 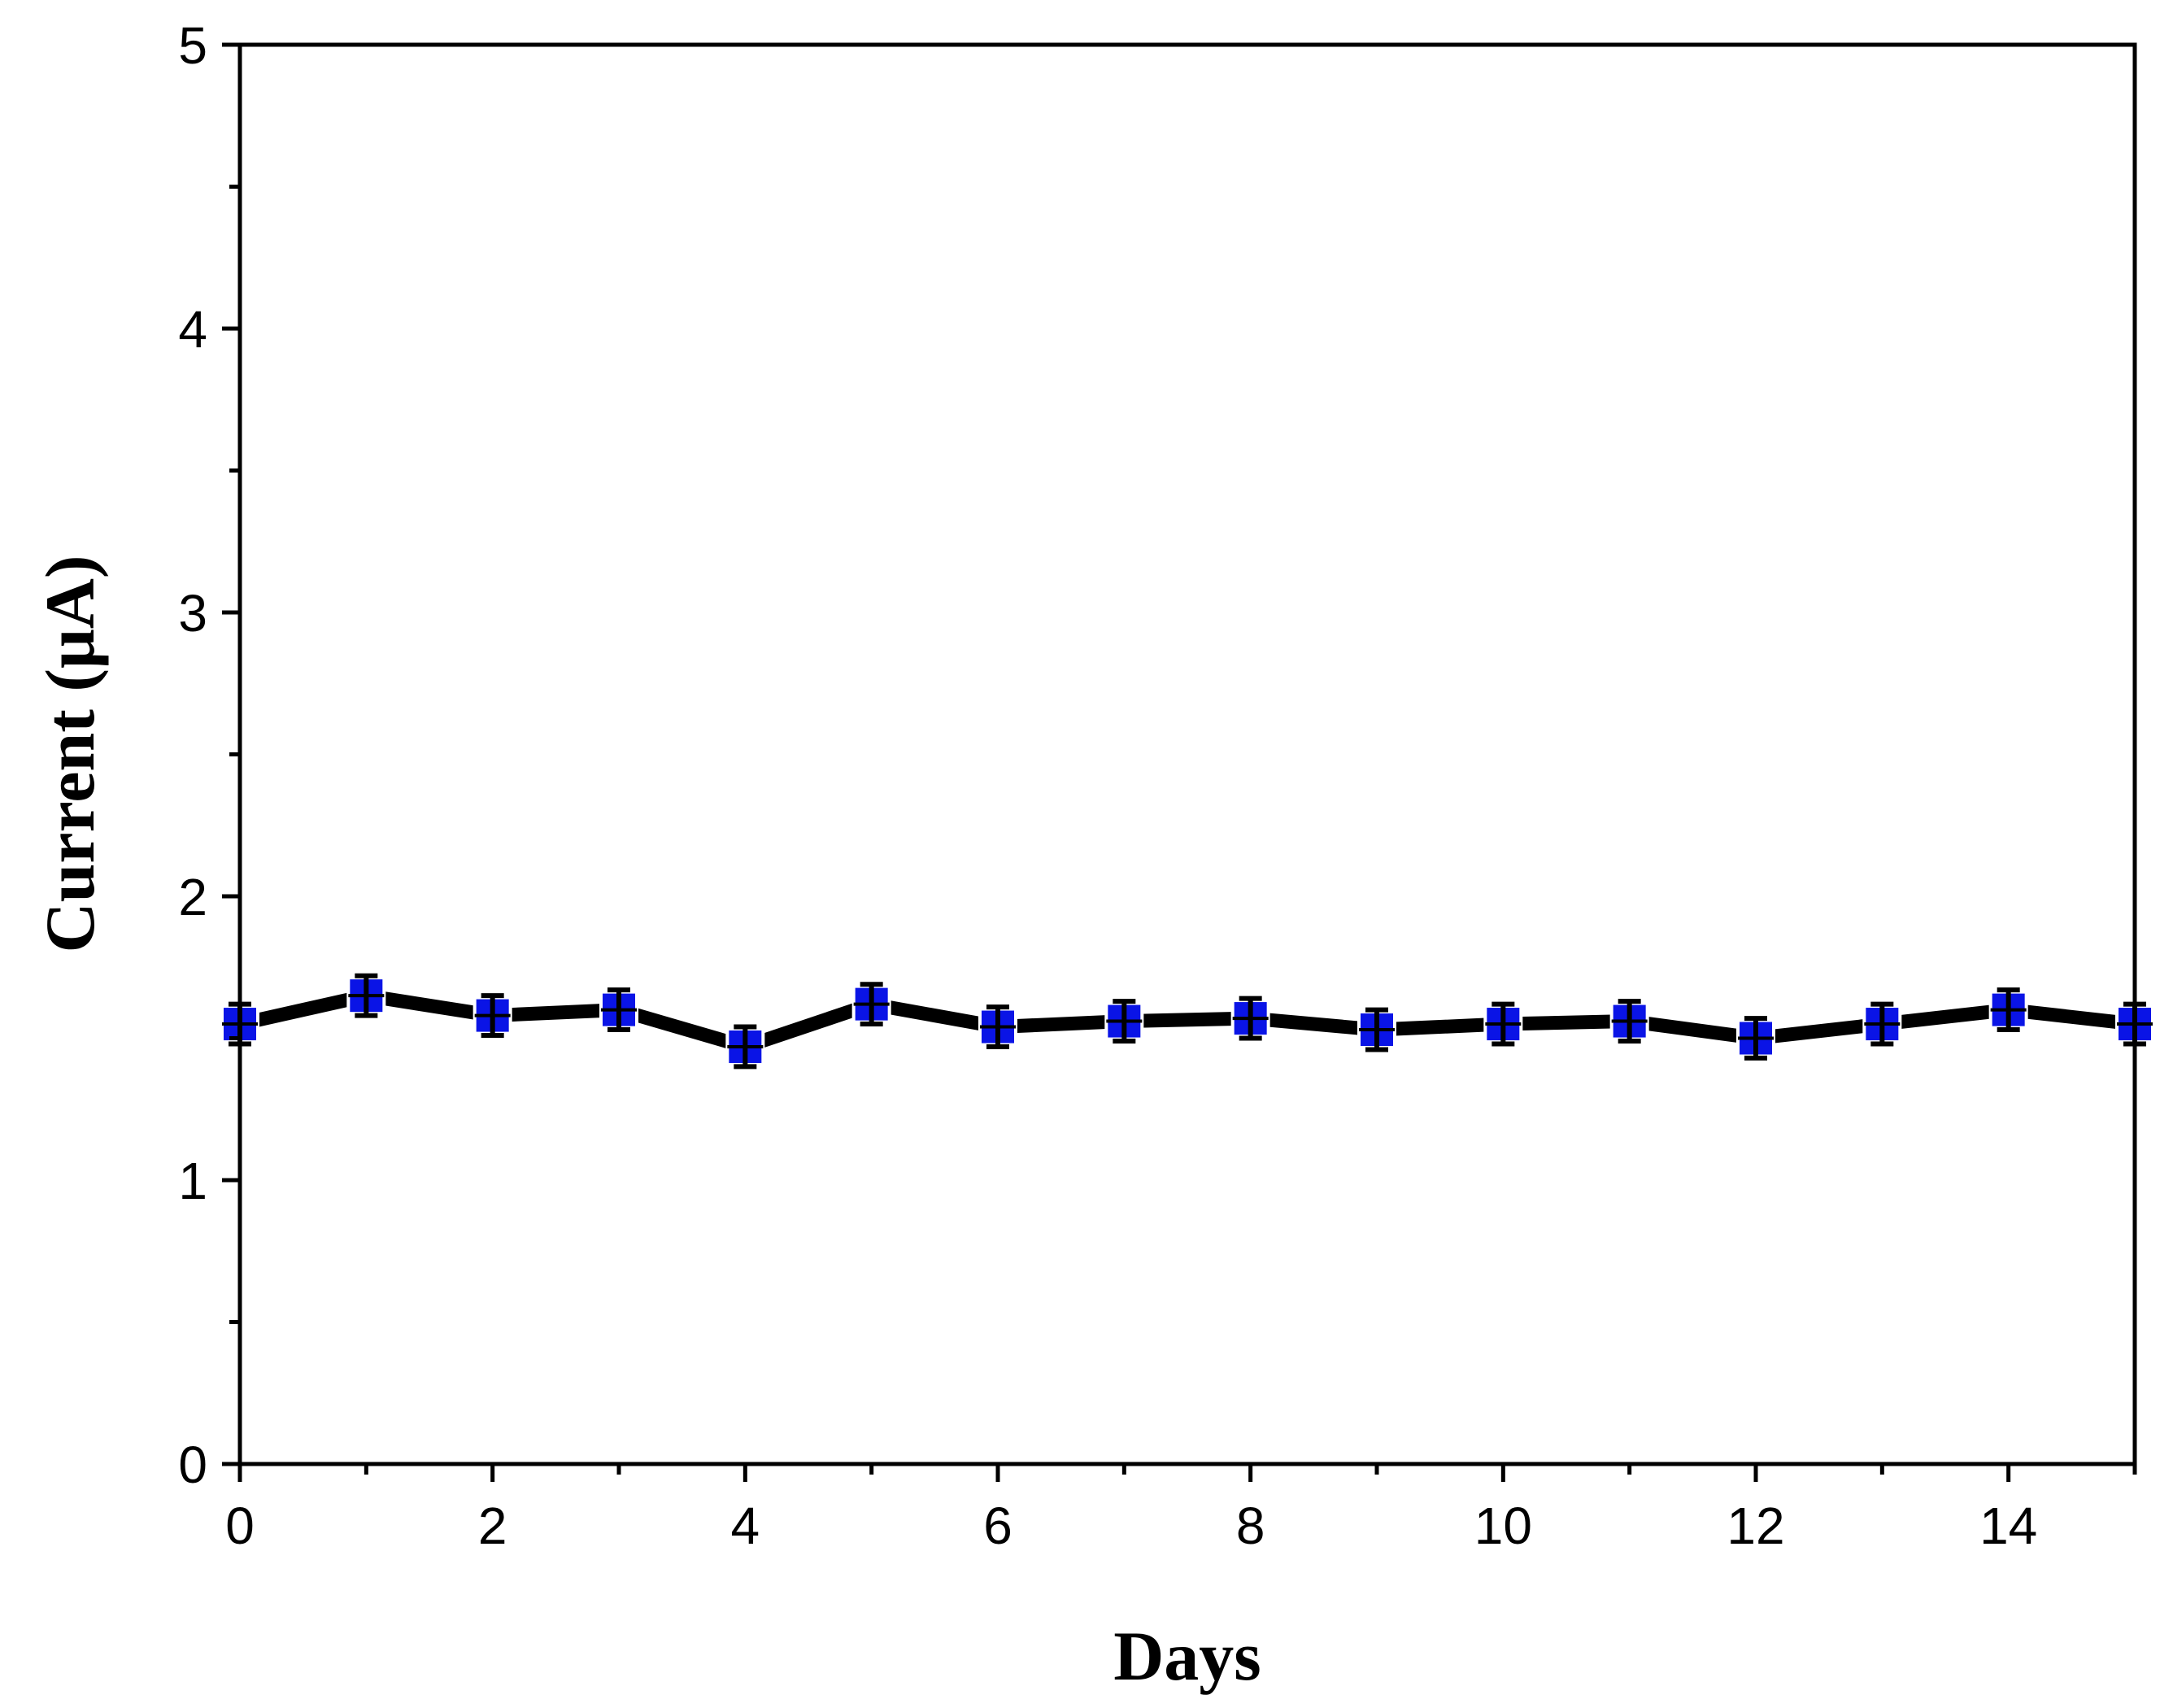 I want to click on chart-marks, so click(x=1187, y=1021).